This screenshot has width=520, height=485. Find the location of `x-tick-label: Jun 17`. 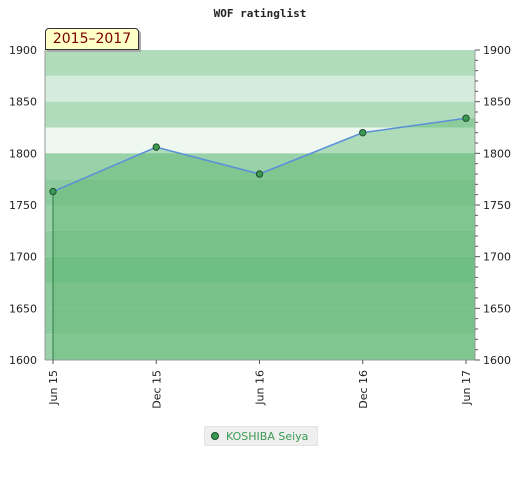

x-tick-label: Jun 17 is located at coordinates (466, 388).